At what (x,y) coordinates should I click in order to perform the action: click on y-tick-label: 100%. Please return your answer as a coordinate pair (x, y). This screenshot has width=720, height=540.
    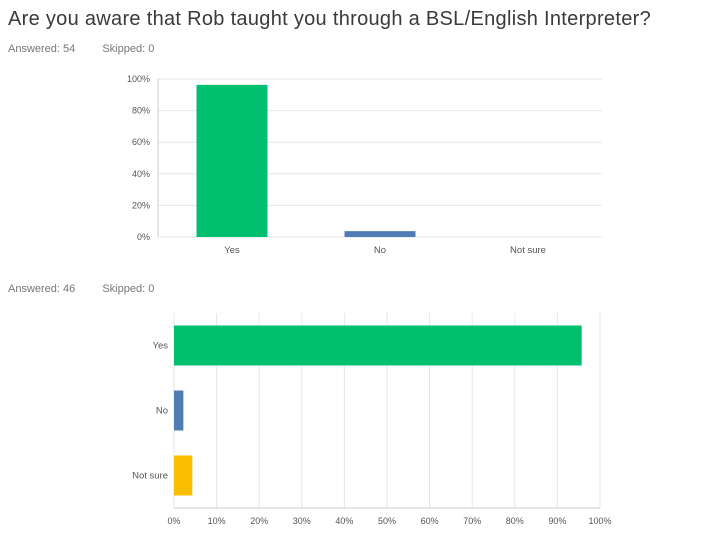
    Looking at the image, I should click on (138, 79).